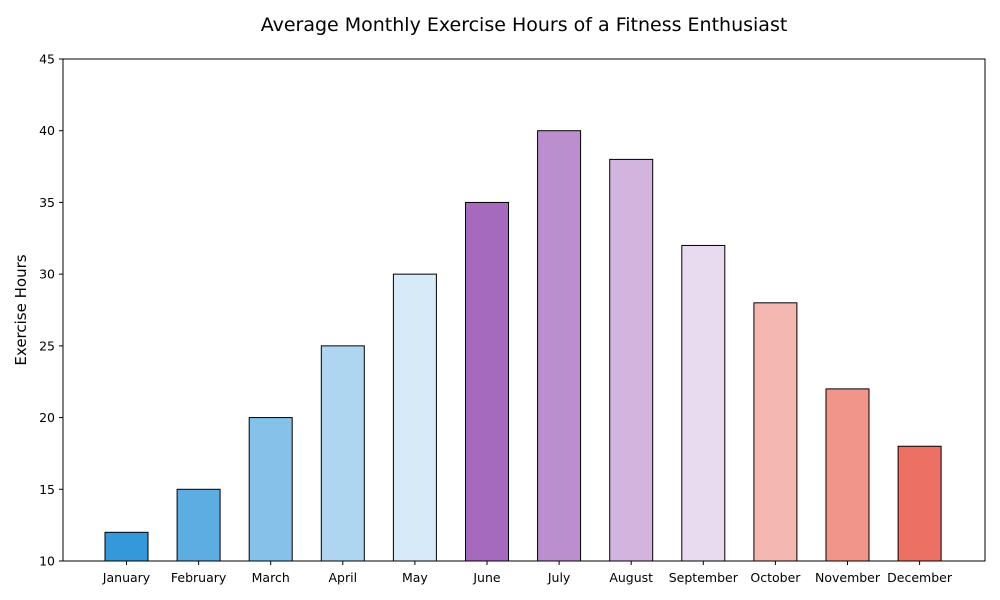  What do you see at coordinates (775, 577) in the screenshot?
I see `x-tick-label: October` at bounding box center [775, 577].